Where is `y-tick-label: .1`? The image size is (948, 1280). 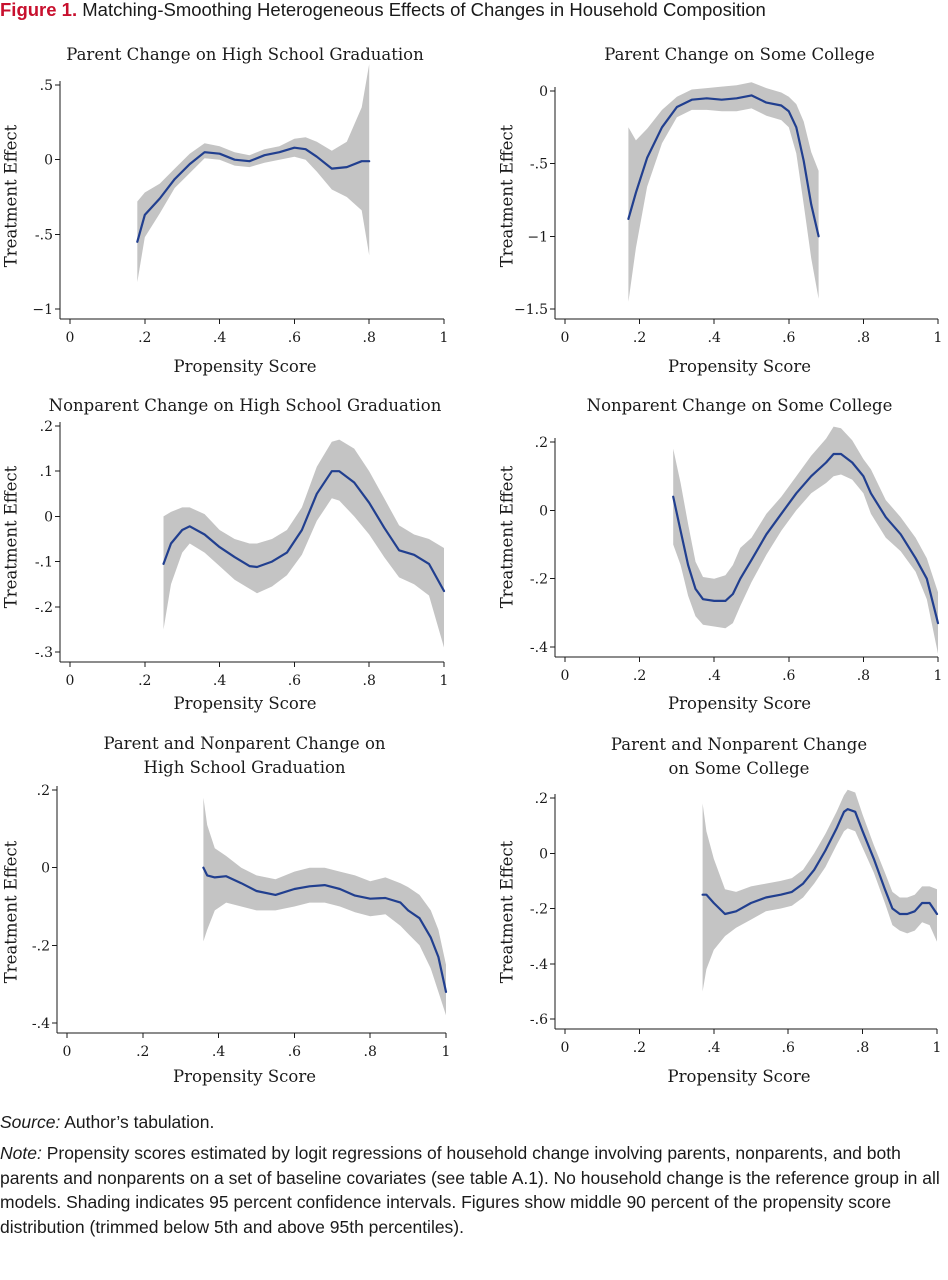
y-tick-label: .1 is located at coordinates (46, 472).